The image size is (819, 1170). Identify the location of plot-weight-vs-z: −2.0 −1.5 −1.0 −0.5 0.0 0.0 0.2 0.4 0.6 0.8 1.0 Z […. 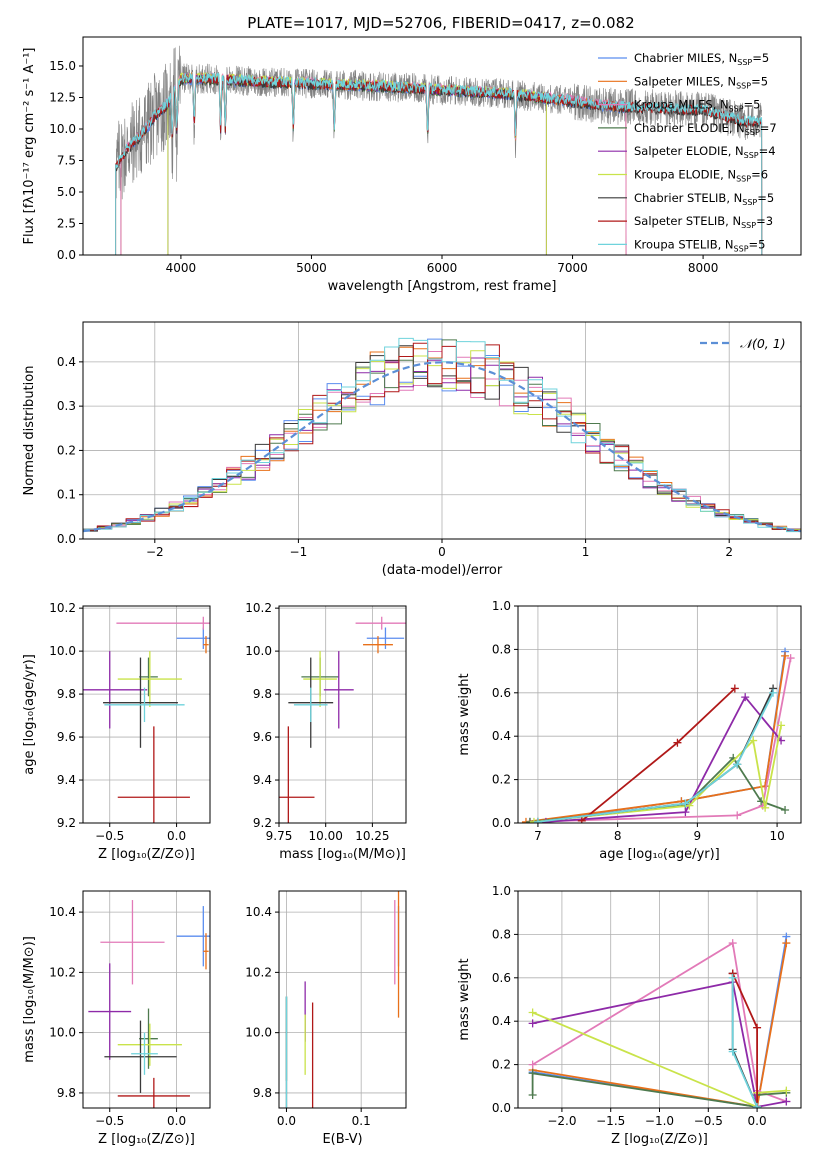
(629, 1015).